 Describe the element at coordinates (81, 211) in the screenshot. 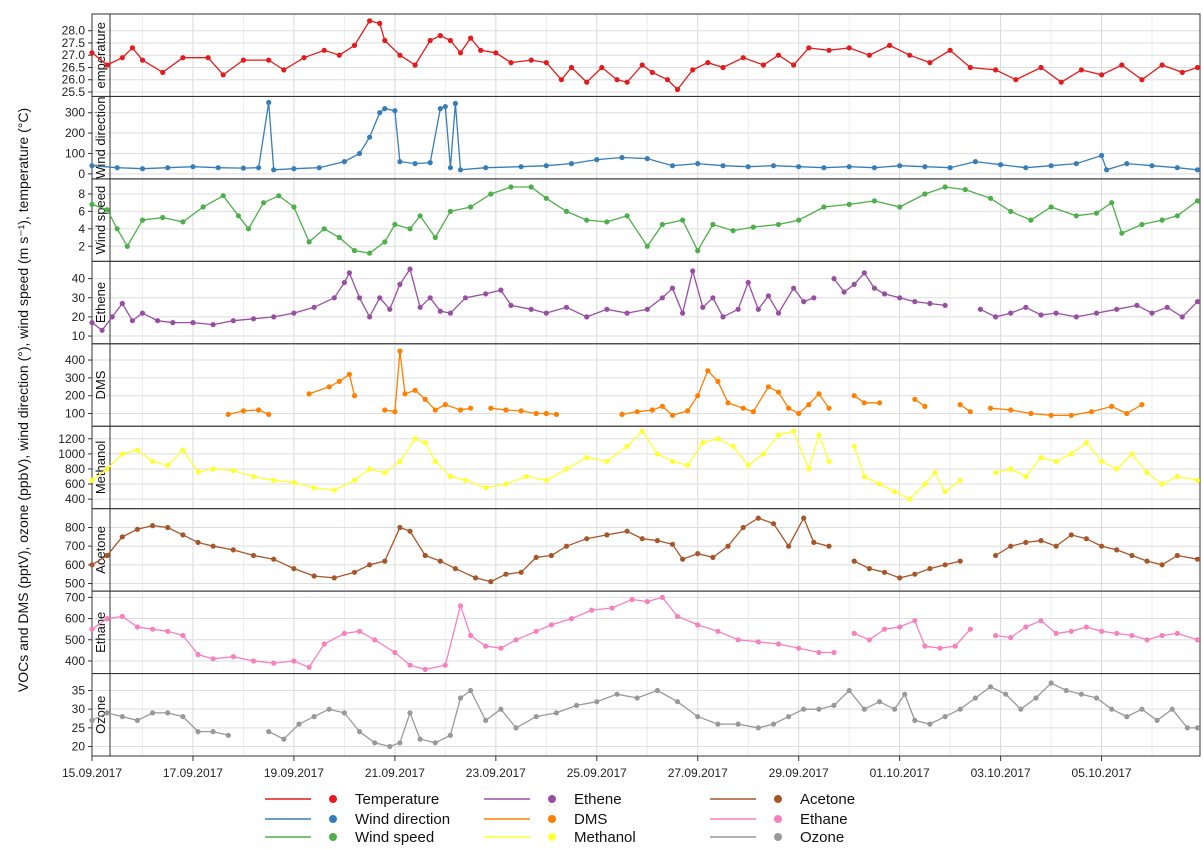

I see `y-tick-label: 6` at that location.